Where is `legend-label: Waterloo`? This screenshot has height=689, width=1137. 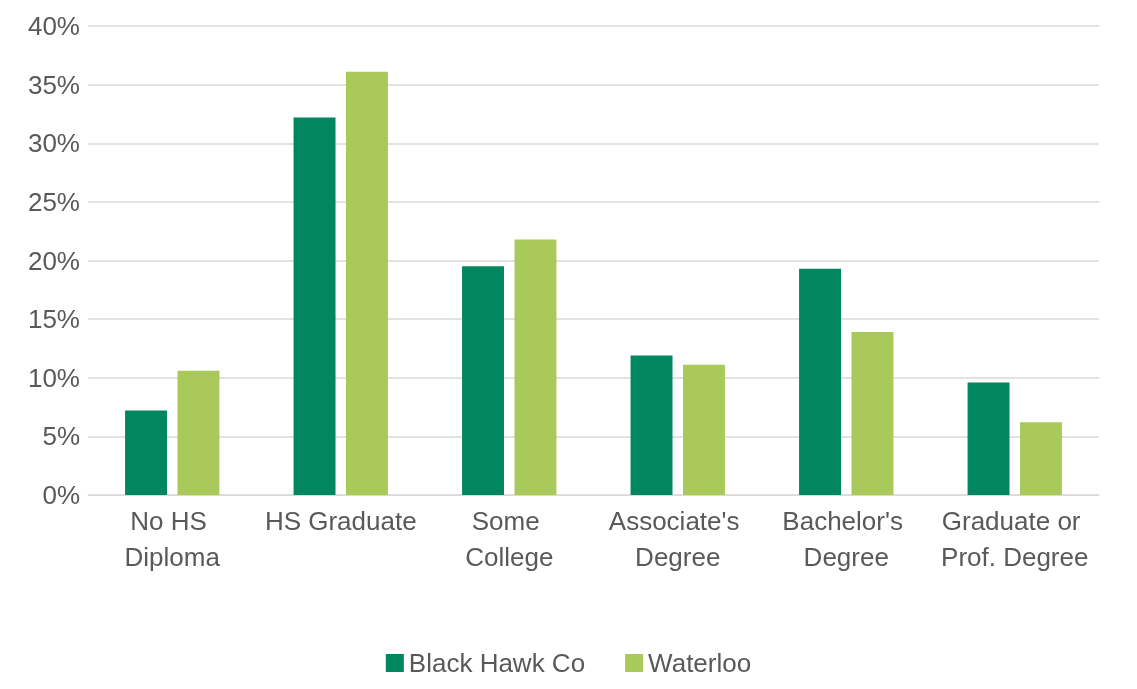 legend-label: Waterloo is located at coordinates (700, 663).